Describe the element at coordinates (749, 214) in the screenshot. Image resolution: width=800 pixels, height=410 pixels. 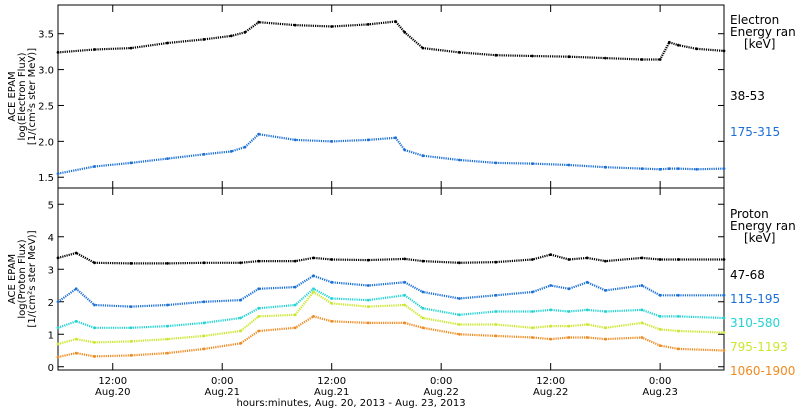
I see `proton-legend-title-1: Proton` at that location.